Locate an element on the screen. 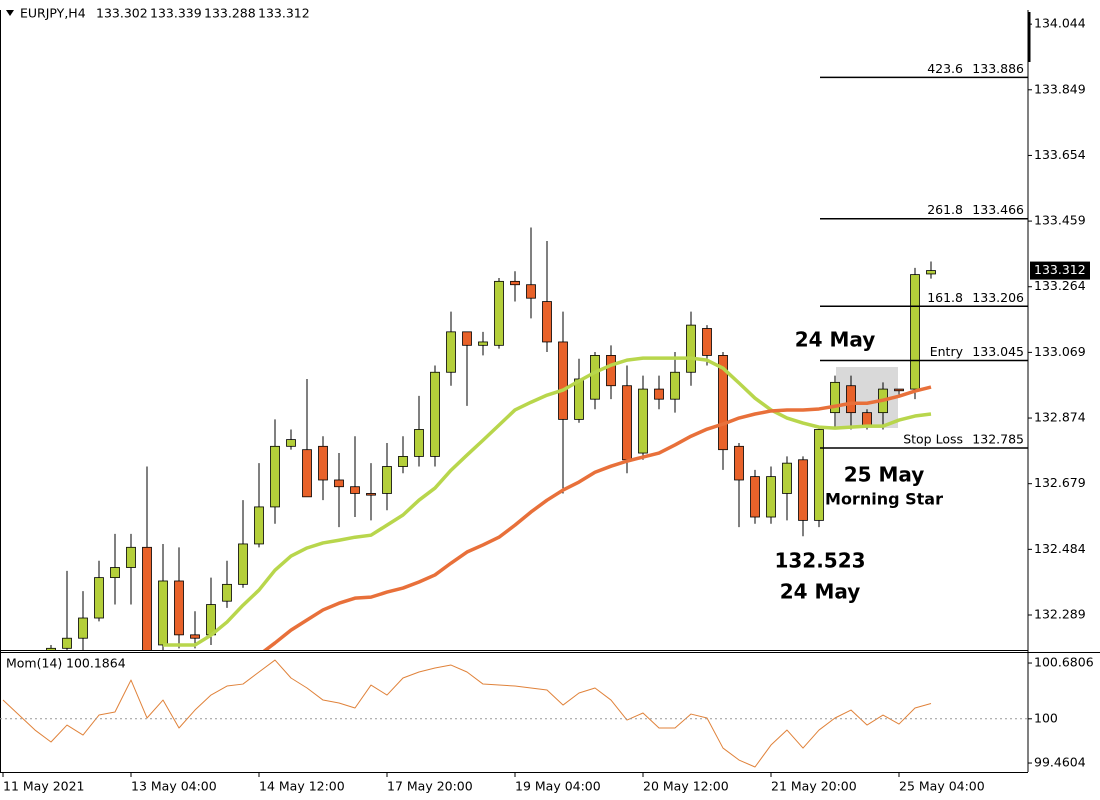  level-value: 133.206 is located at coordinates (998, 297).